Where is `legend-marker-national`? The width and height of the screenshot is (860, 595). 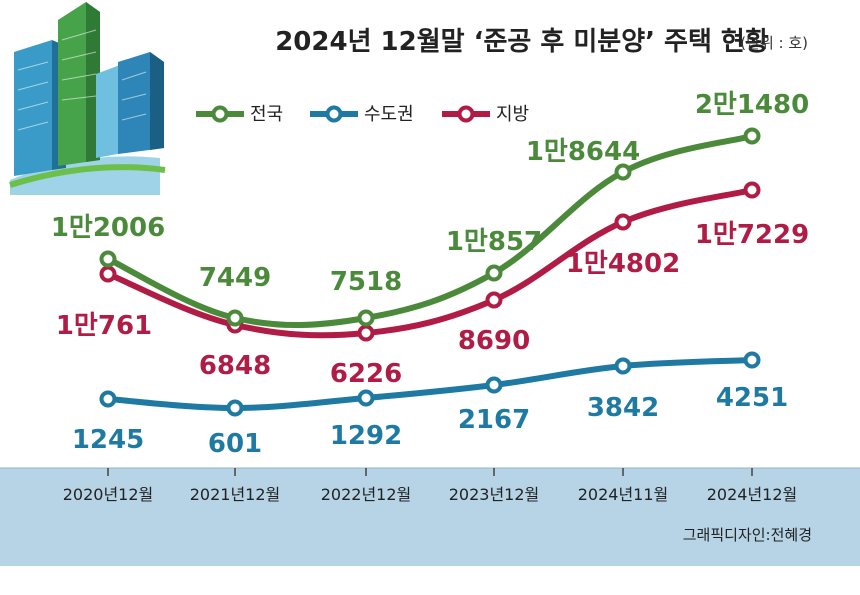
legend-marker-national is located at coordinates (220, 114).